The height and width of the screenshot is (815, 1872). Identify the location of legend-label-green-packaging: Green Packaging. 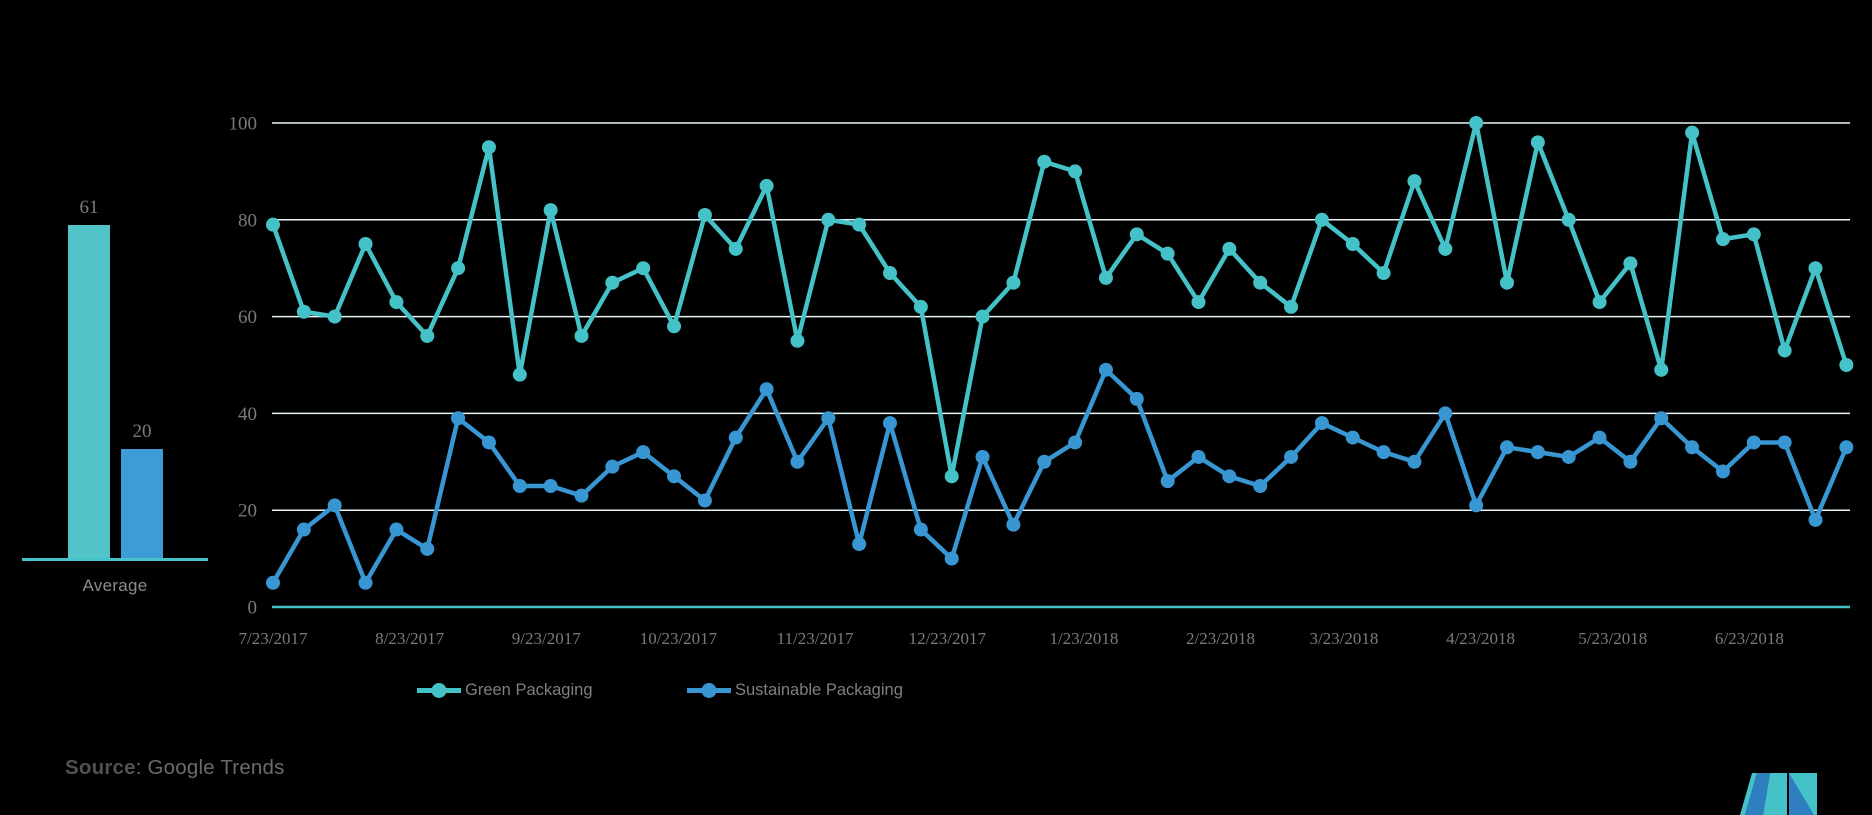
(529, 689).